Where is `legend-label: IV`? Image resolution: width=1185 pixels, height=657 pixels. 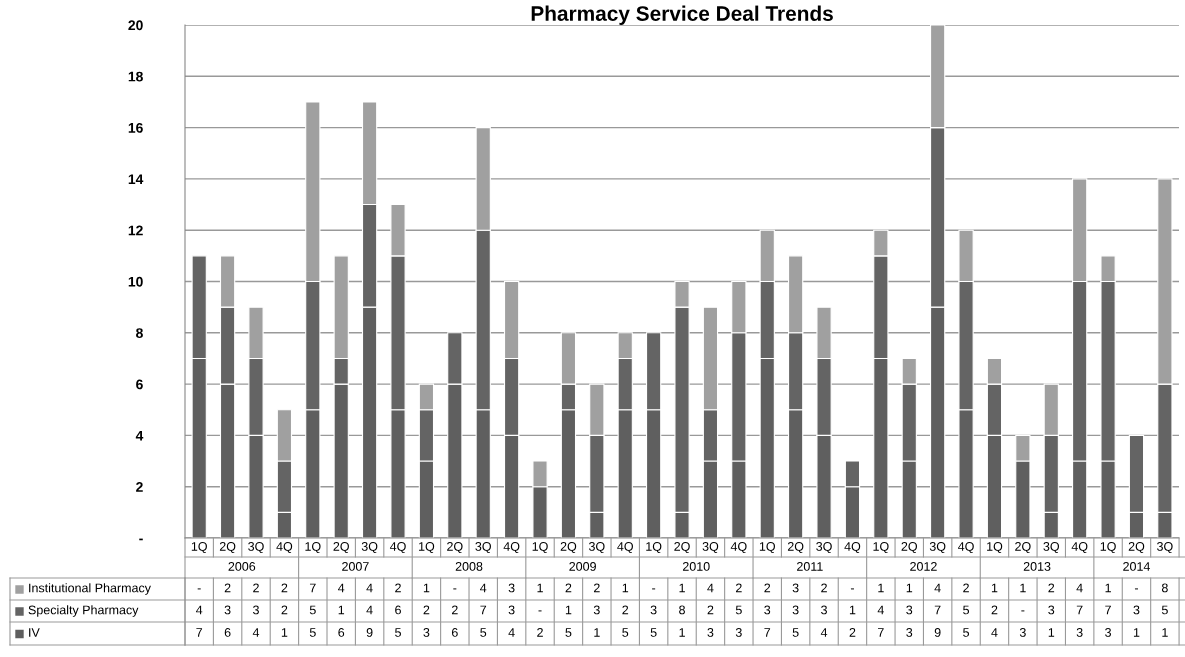
legend-label: IV is located at coordinates (34, 632).